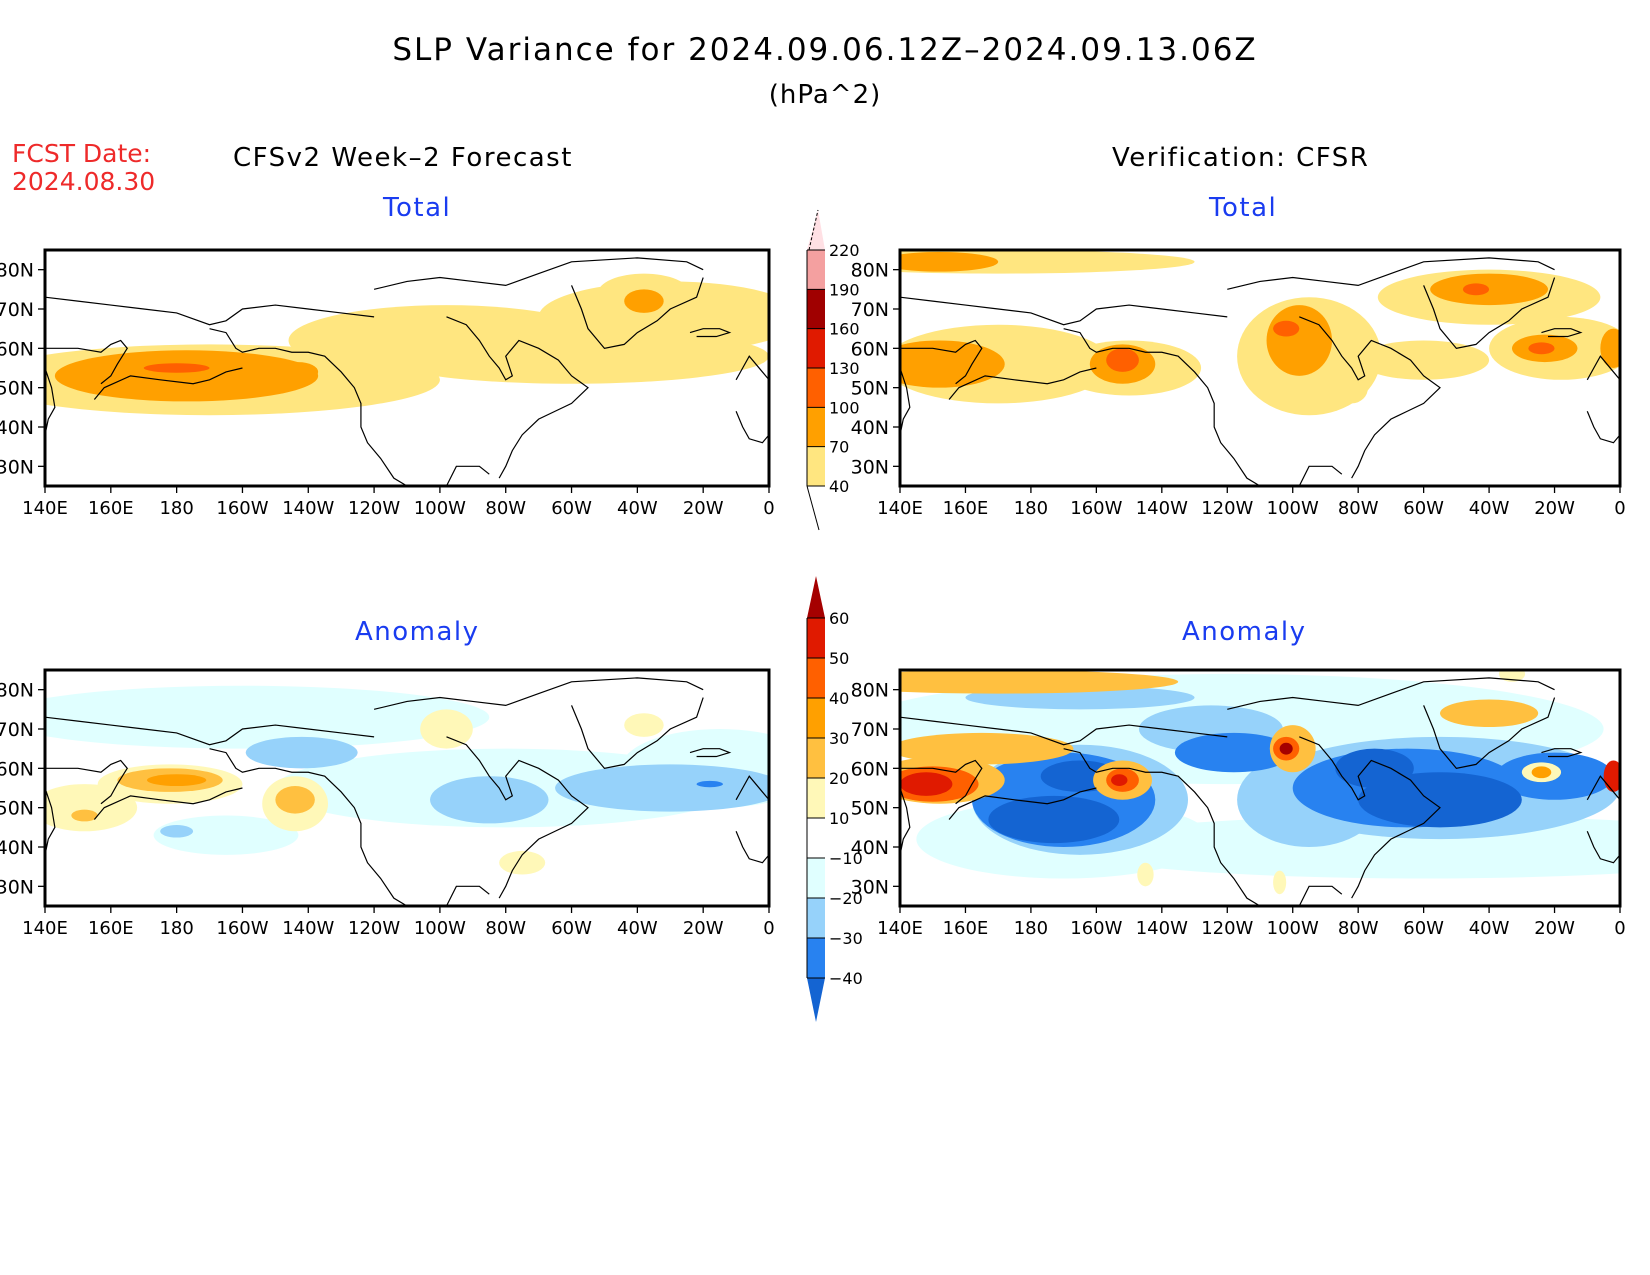 The width and height of the screenshot is (1650, 1275). I want to click on fcst-date-value: 2024.08.30, so click(84, 181).